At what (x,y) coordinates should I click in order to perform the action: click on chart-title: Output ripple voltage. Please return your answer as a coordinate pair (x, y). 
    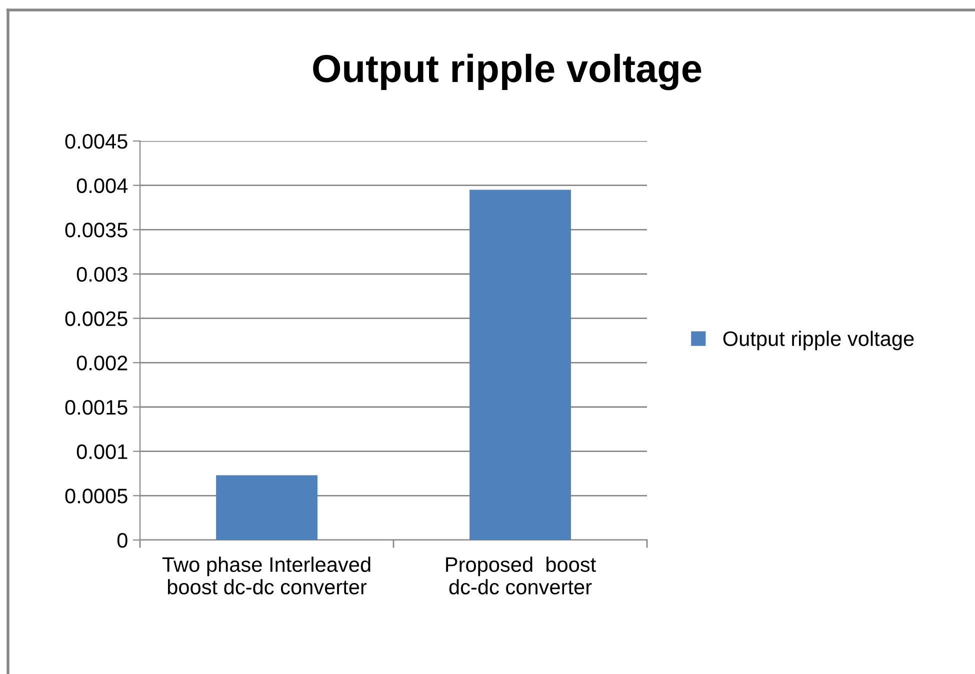
    Looking at the image, I should click on (507, 72).